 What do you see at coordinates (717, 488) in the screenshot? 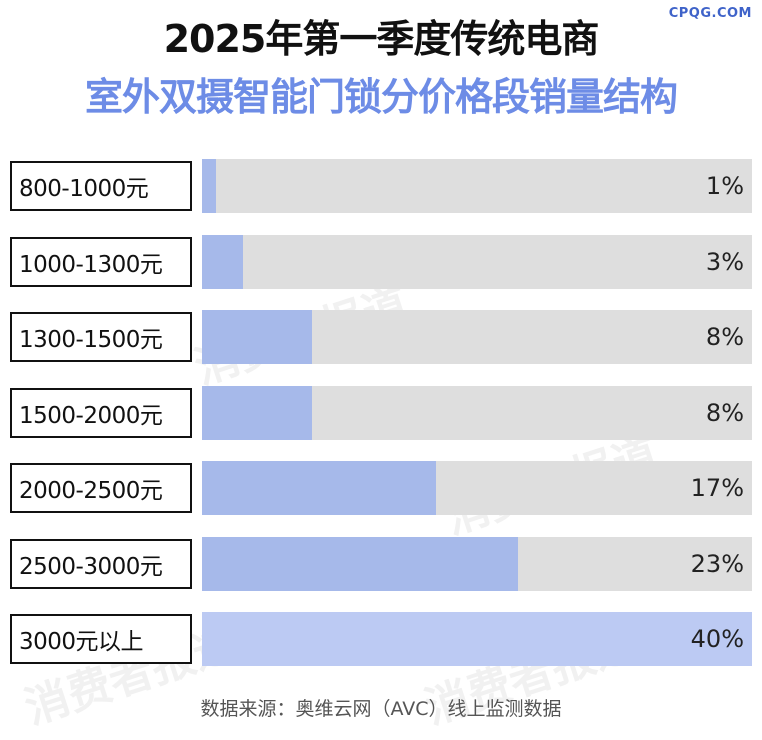
I see `value-label: 17%` at bounding box center [717, 488].